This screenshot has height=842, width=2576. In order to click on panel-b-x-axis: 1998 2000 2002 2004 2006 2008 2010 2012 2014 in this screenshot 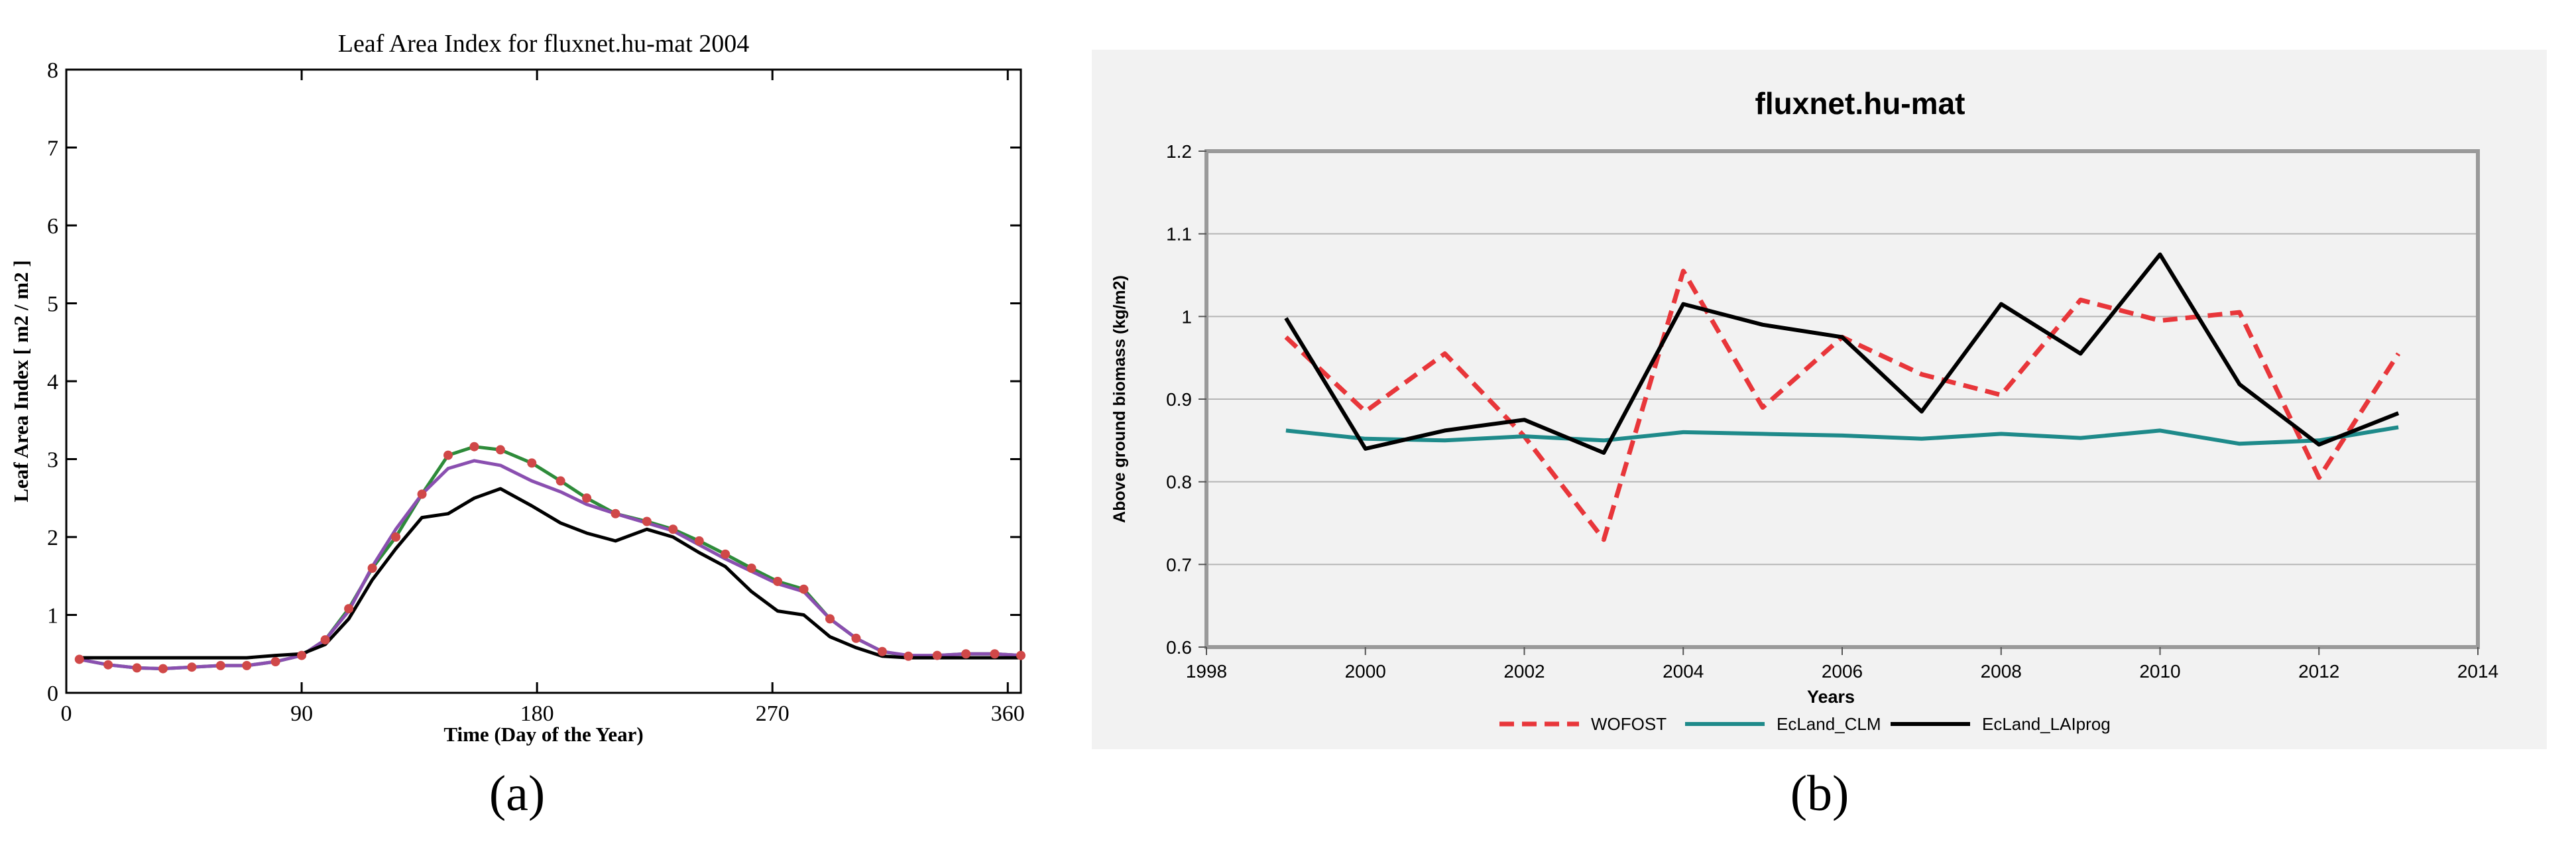, I will do `click(1842, 664)`.